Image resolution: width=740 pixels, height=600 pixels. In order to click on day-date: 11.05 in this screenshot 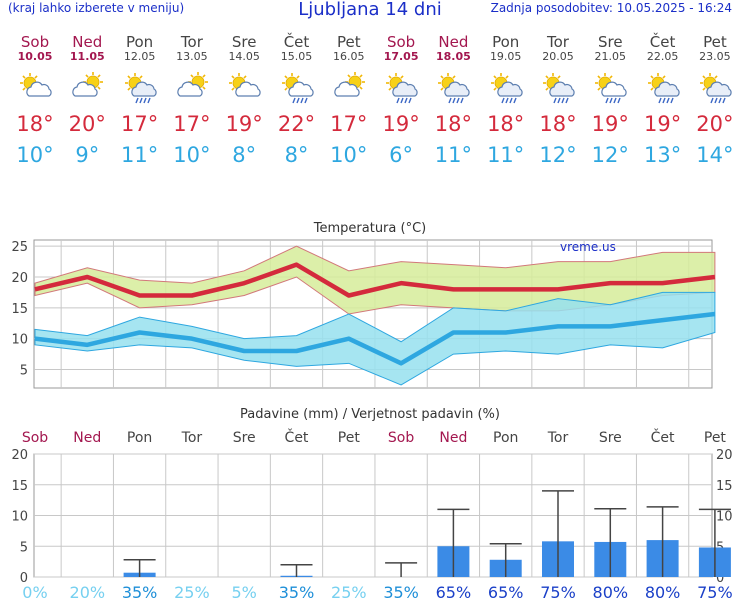, I will do `click(87, 56)`.